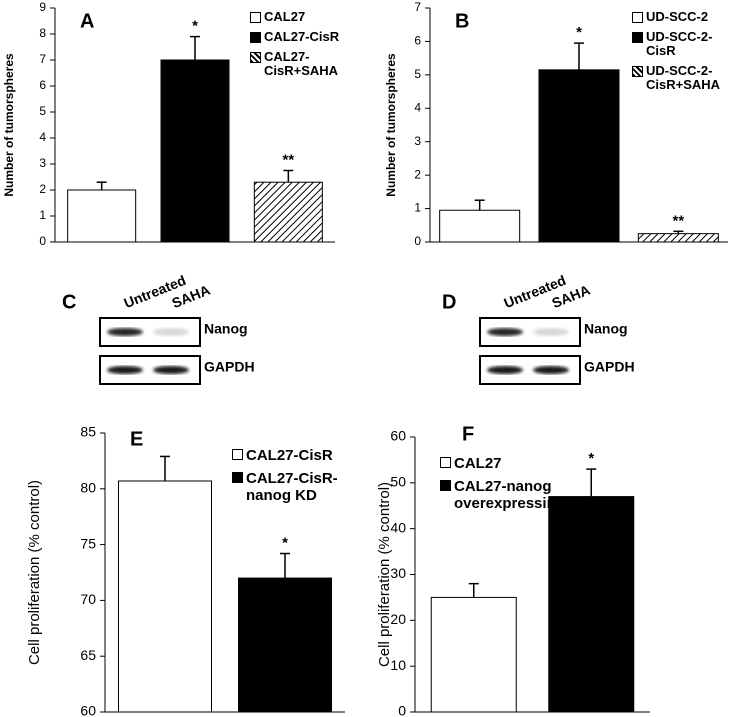 The width and height of the screenshot is (734, 717). What do you see at coordinates (88, 432) in the screenshot?
I see `y-tick-label: 85` at bounding box center [88, 432].